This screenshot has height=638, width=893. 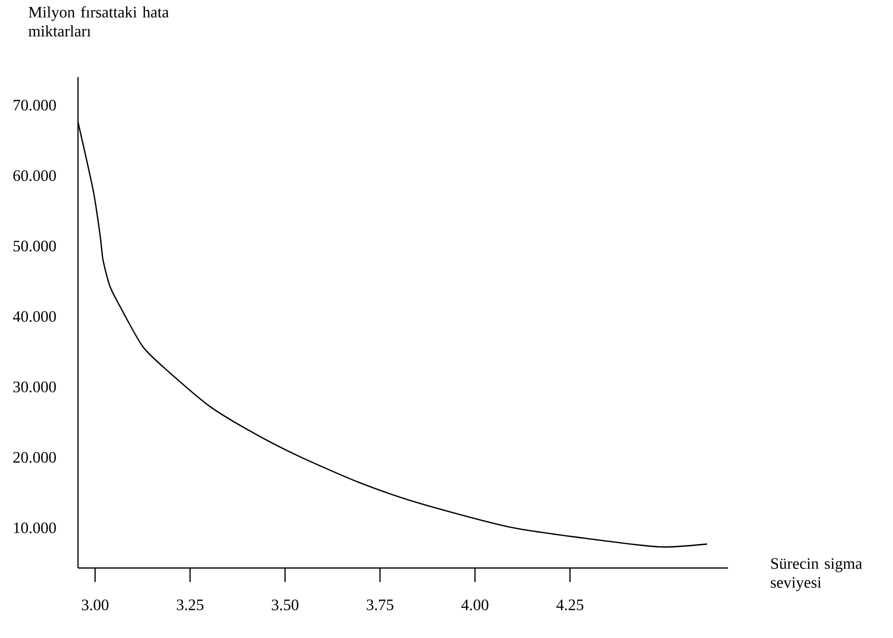 What do you see at coordinates (34, 176) in the screenshot?
I see `y-tick-label: 60.000` at bounding box center [34, 176].